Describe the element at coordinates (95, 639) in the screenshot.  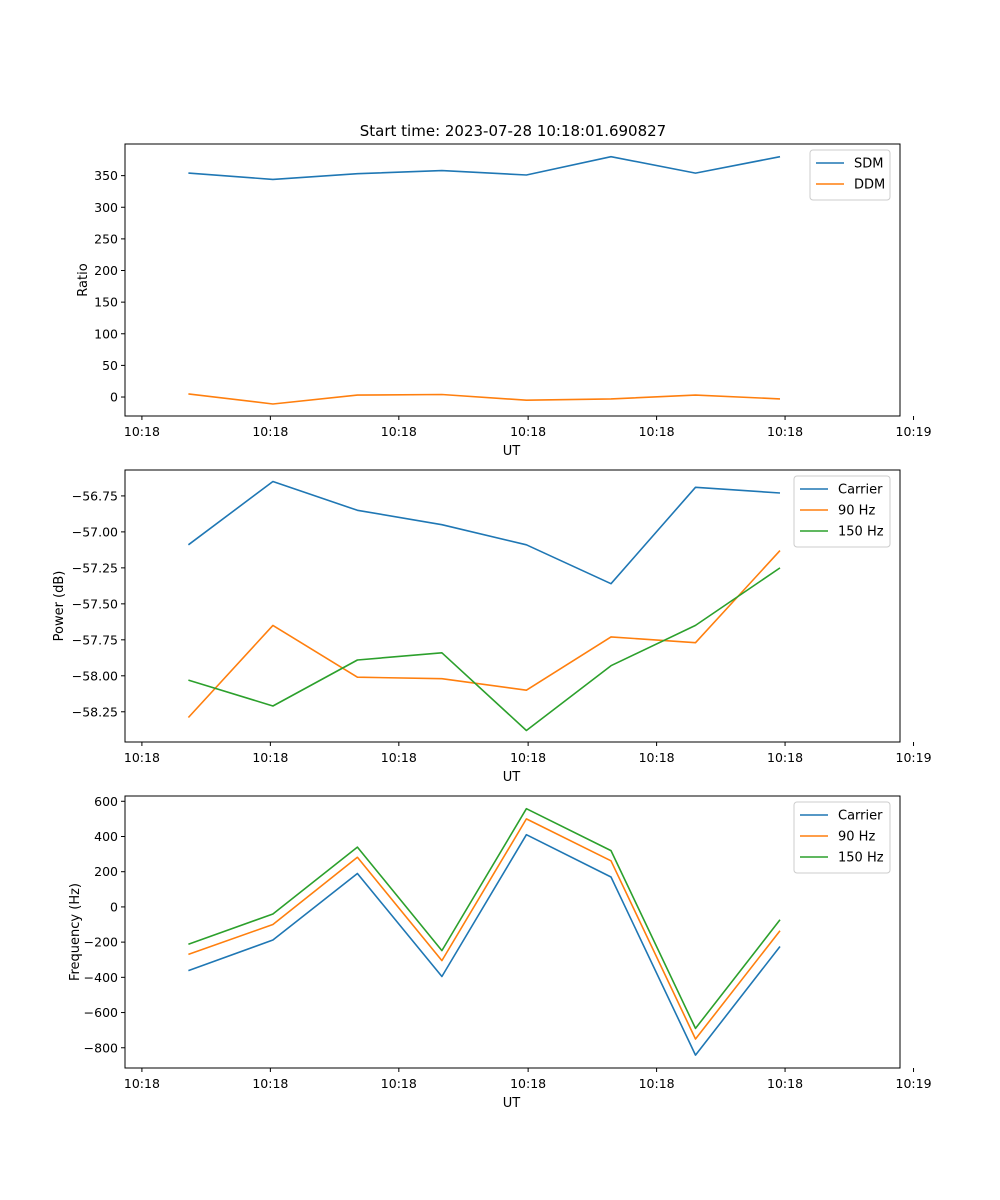
I see `y-tick-label: −57.75` at that location.